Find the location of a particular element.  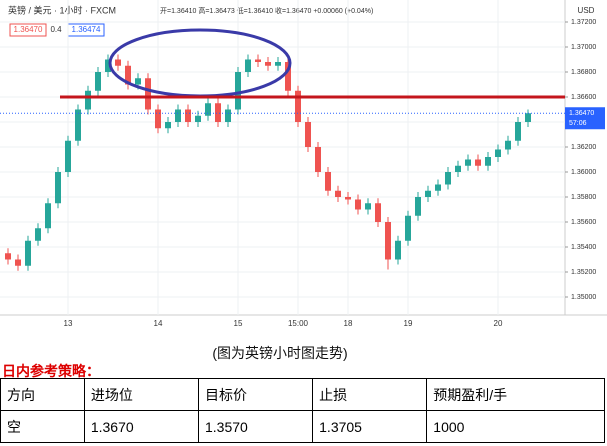

badge-box is located at coordinates (28, 30).